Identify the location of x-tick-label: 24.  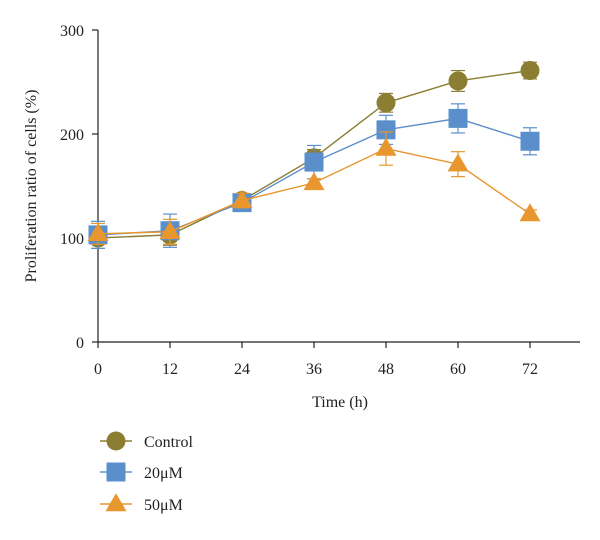
(242, 369).